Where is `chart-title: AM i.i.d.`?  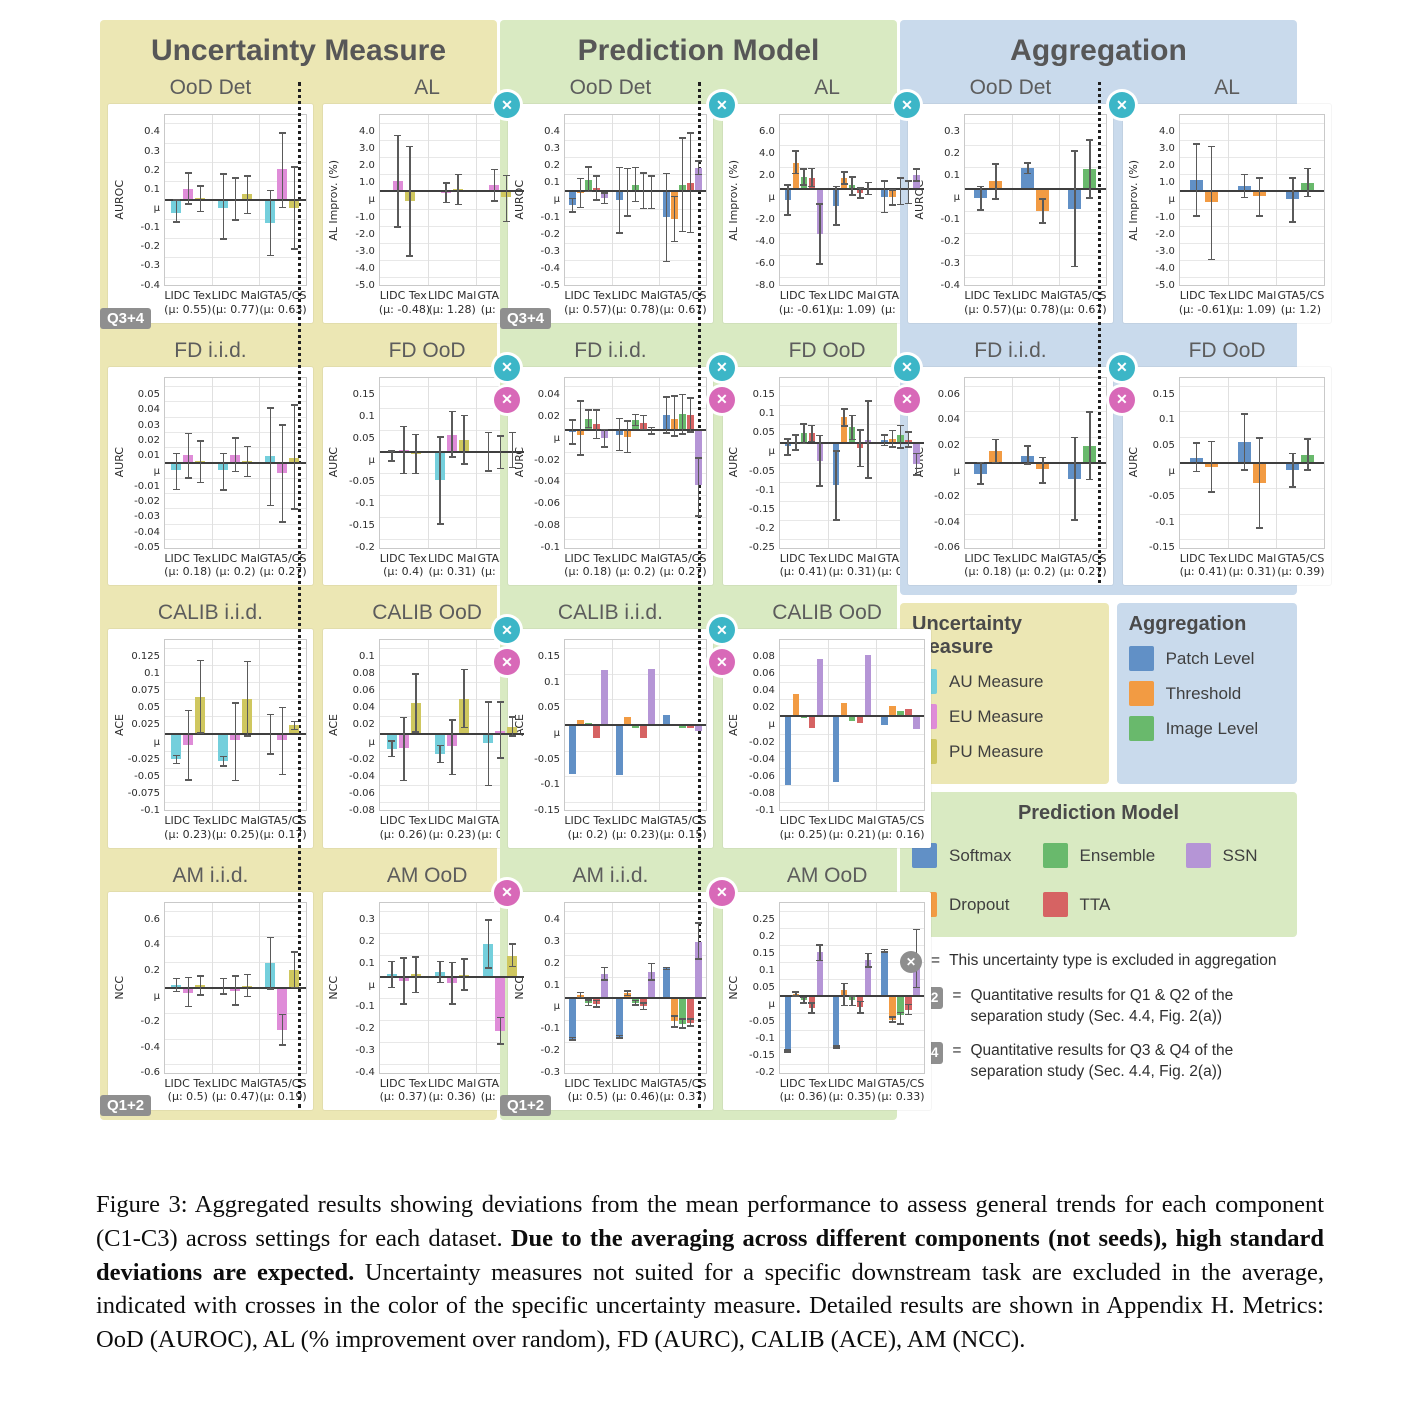
chart-title: AM i.i.d. is located at coordinates (610, 875).